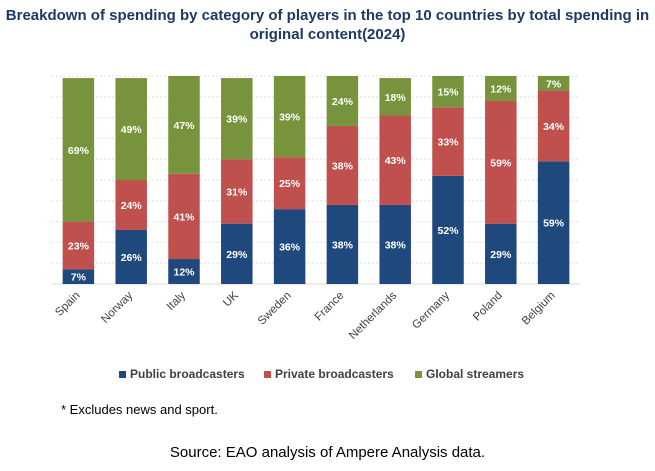 The width and height of the screenshot is (655, 471). I want to click on x-tick-label: France, so click(330, 307).